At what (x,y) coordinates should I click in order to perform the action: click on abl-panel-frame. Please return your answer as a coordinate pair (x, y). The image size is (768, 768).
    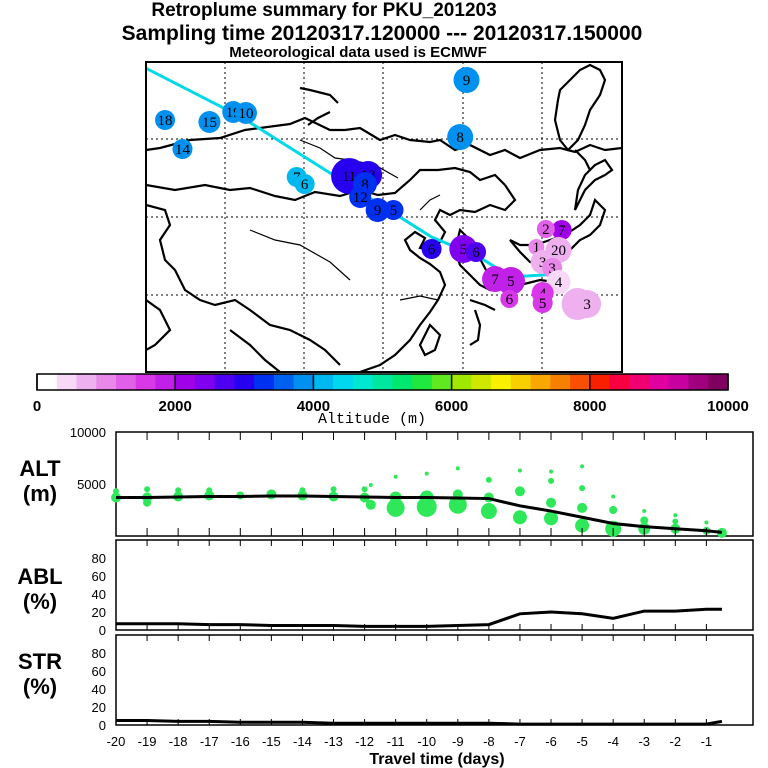
    Looking at the image, I should click on (434, 585).